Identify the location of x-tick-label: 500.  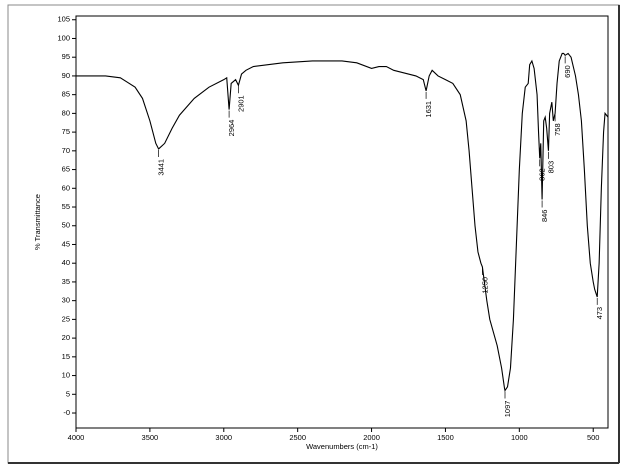
(593, 437).